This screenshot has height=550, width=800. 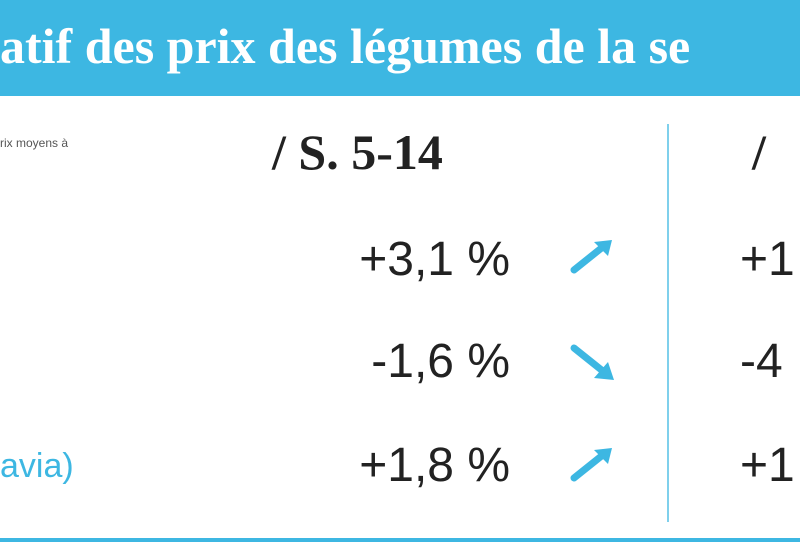 What do you see at coordinates (761, 361) in the screenshot?
I see `cell: -4` at bounding box center [761, 361].